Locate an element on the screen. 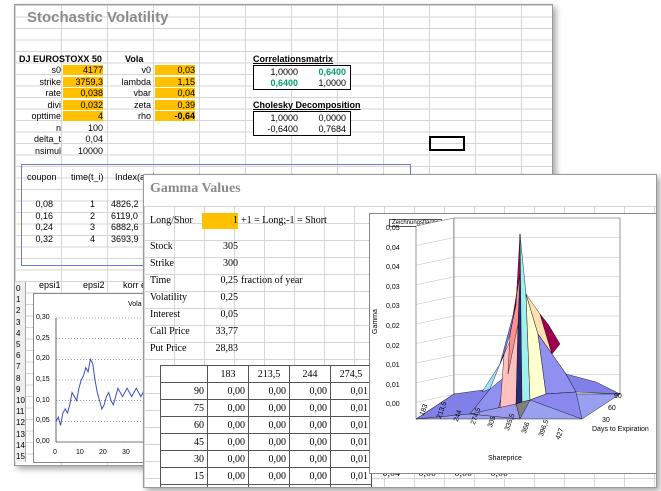 This screenshot has height=491, width=661. table-row: 10,000,000,000,00 is located at coordinates (266, 485).